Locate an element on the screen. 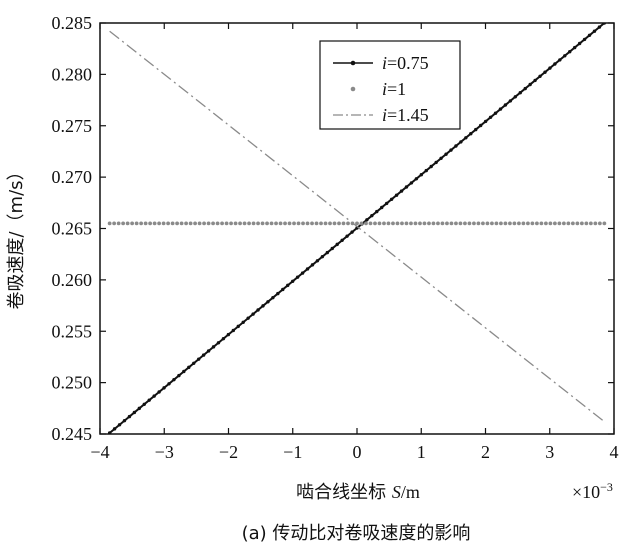  x-tick-label: 2 is located at coordinates (485, 452).